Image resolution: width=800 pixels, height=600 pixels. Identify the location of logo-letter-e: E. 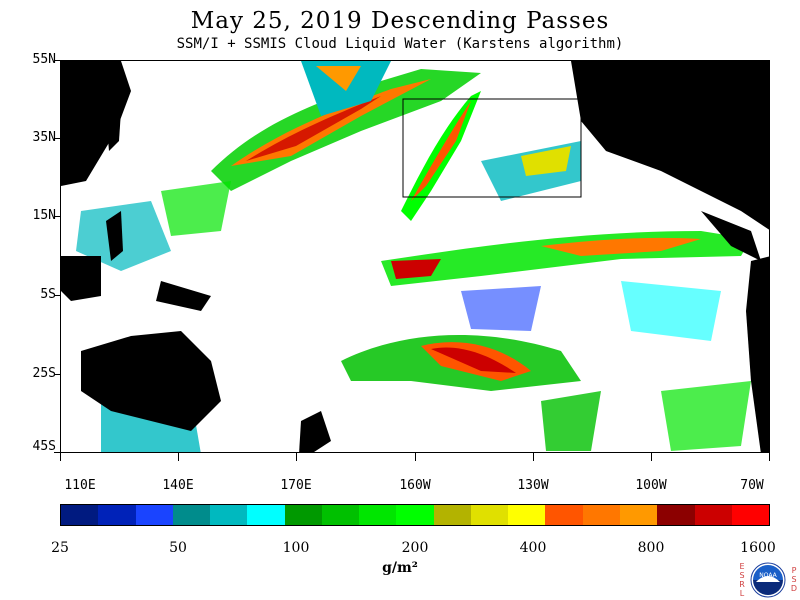
(742, 566).